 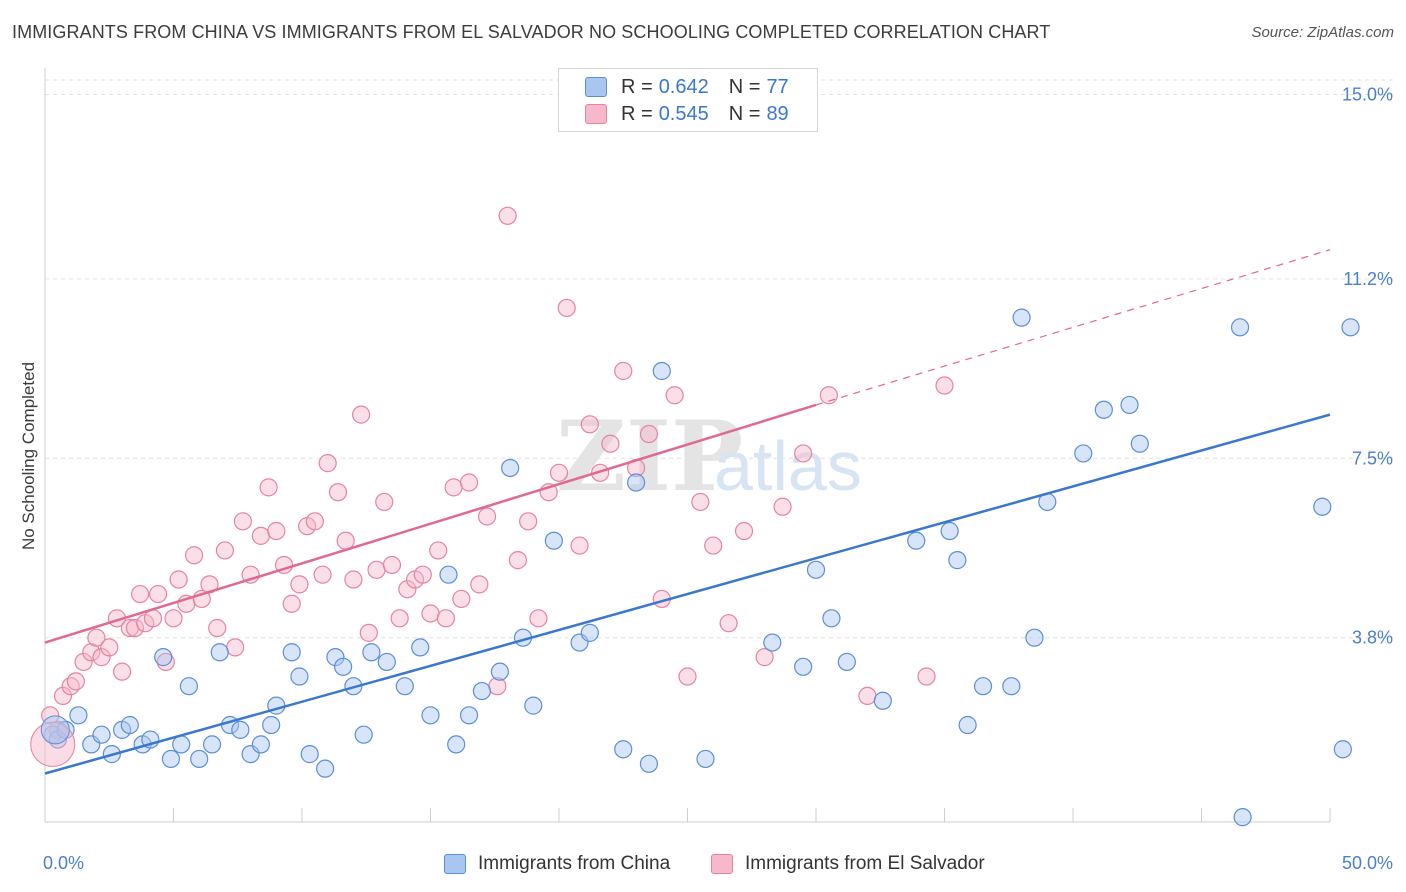 What do you see at coordinates (1372, 458) in the screenshot?
I see `y-tick-label: 7.5%` at bounding box center [1372, 458].